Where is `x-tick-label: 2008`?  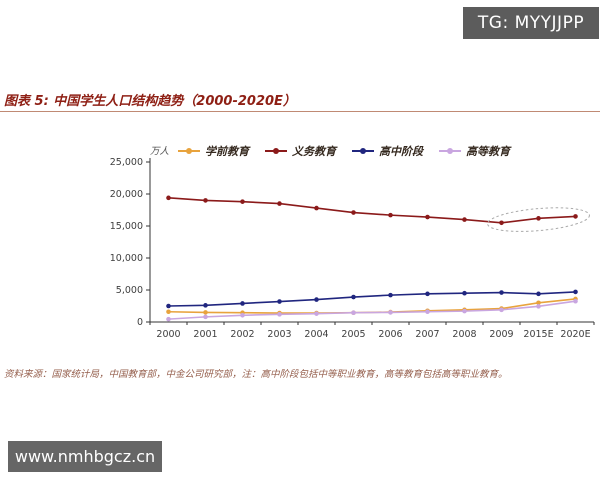 x-tick-label: 2008 is located at coordinates (464, 334).